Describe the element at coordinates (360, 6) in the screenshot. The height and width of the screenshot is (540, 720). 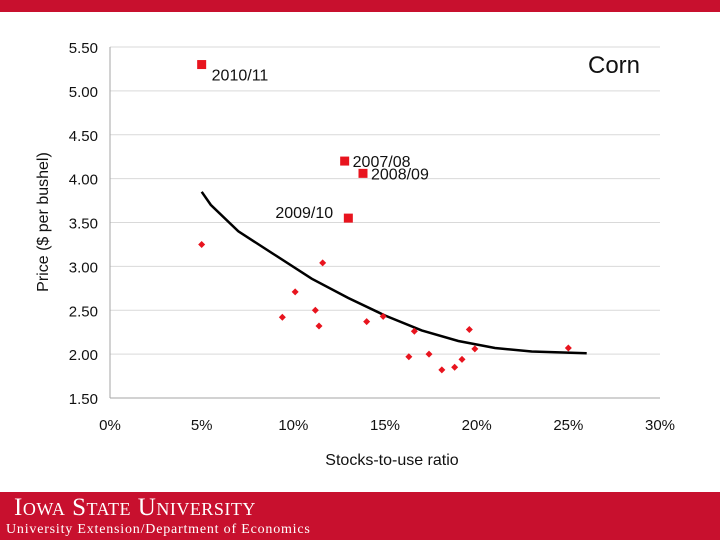
I see `top-accent-bar` at that location.